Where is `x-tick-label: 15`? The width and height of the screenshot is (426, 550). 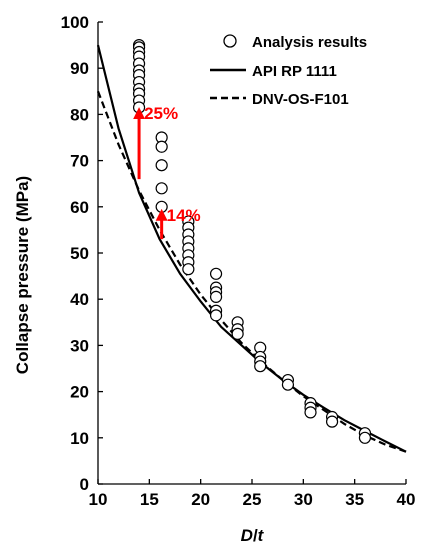
x-tick-label: 15 is located at coordinates (149, 499).